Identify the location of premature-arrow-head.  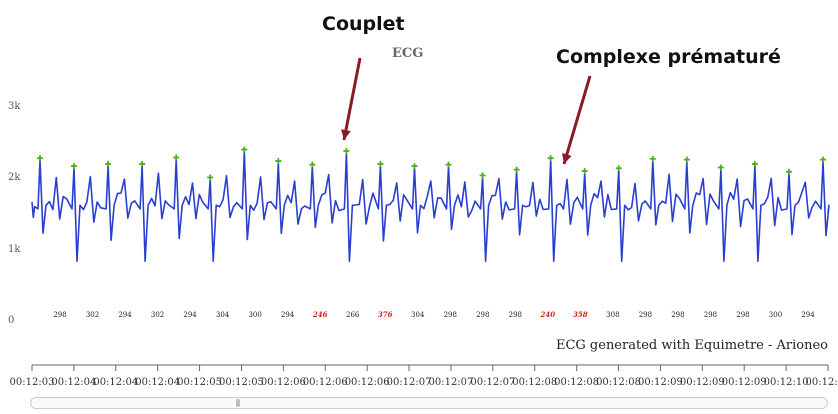
(567, 158).